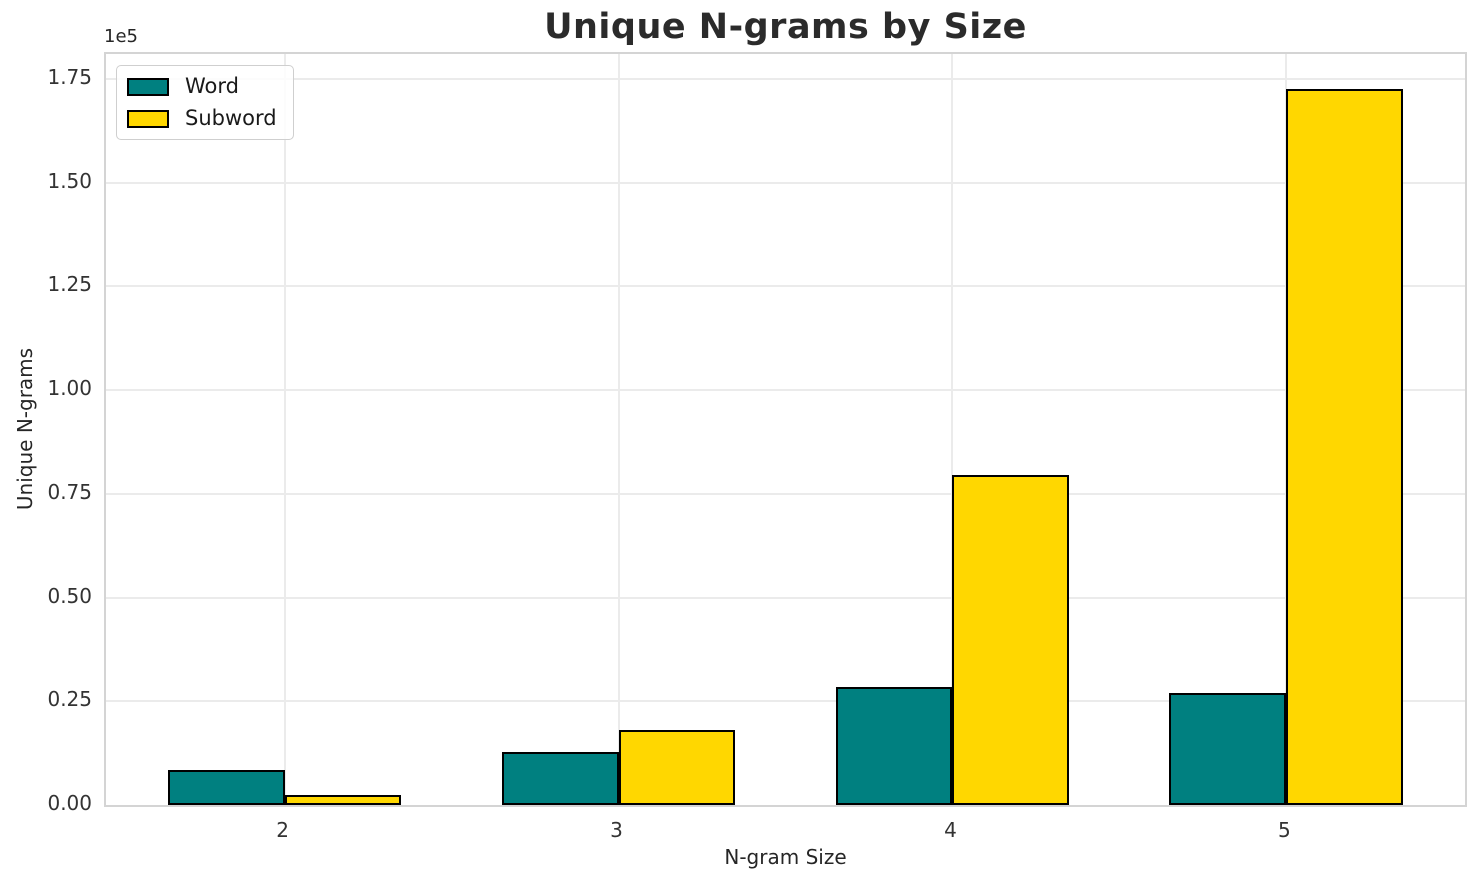 The height and width of the screenshot is (885, 1484). I want to click on legend-label-word: Word, so click(212, 86).